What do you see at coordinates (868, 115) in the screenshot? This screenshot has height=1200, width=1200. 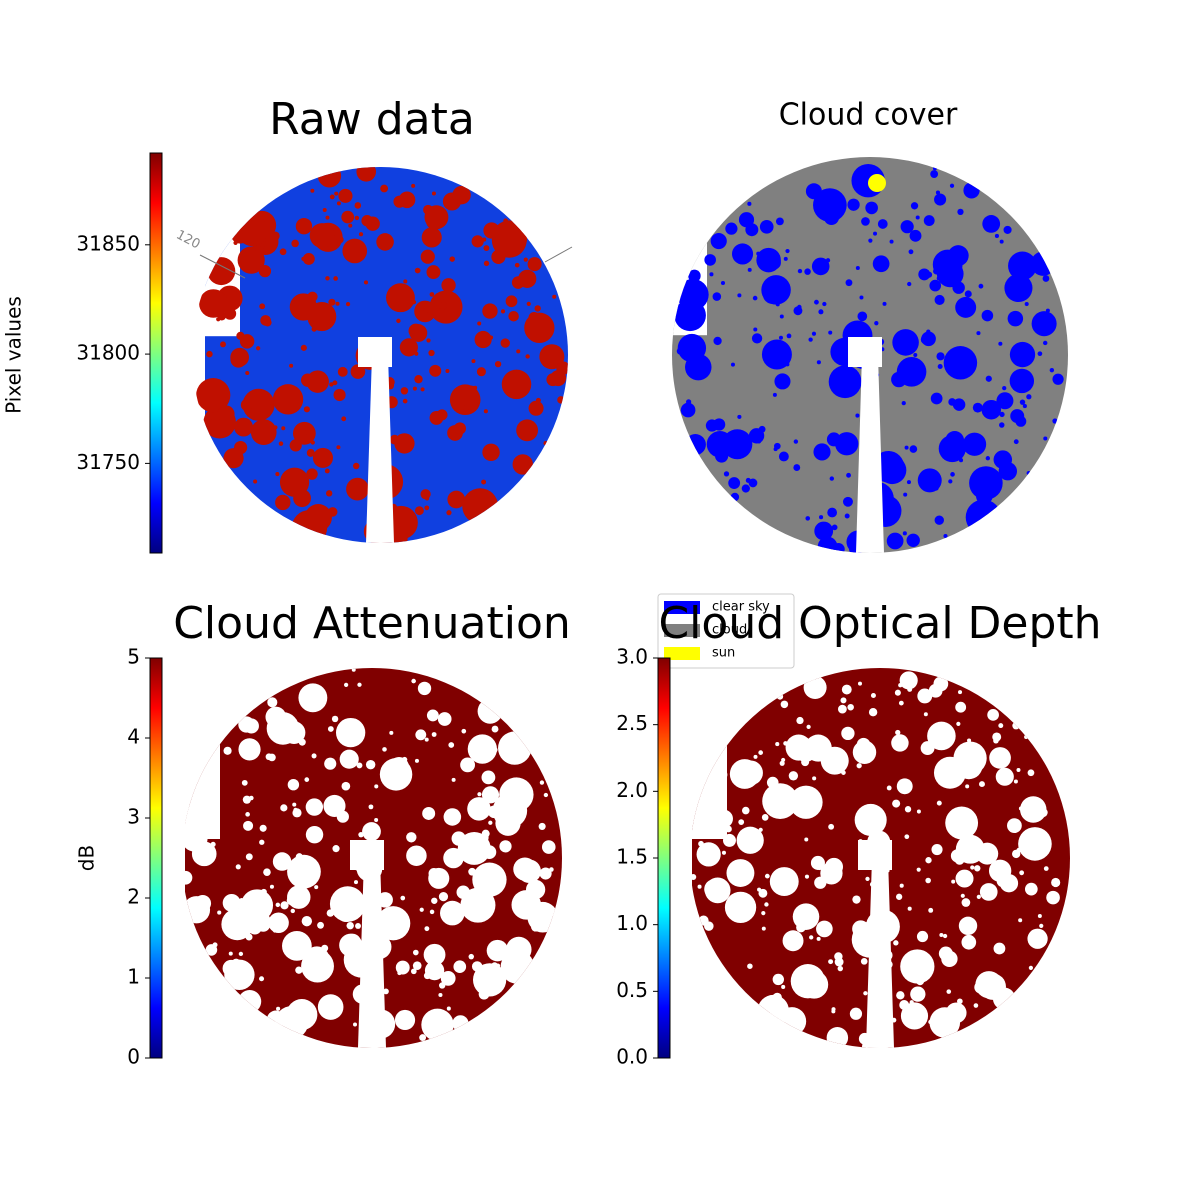 I see `panel-title: Cloud cover` at bounding box center [868, 115].